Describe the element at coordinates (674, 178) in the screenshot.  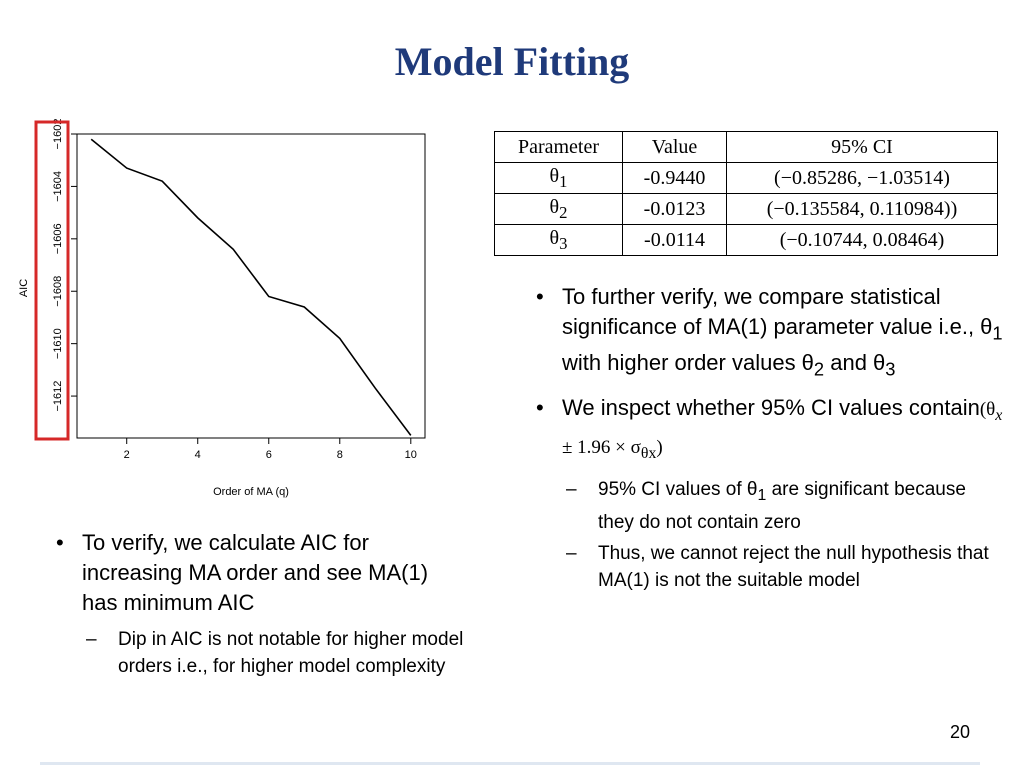
I see `cell-value: -0.9440` at that location.